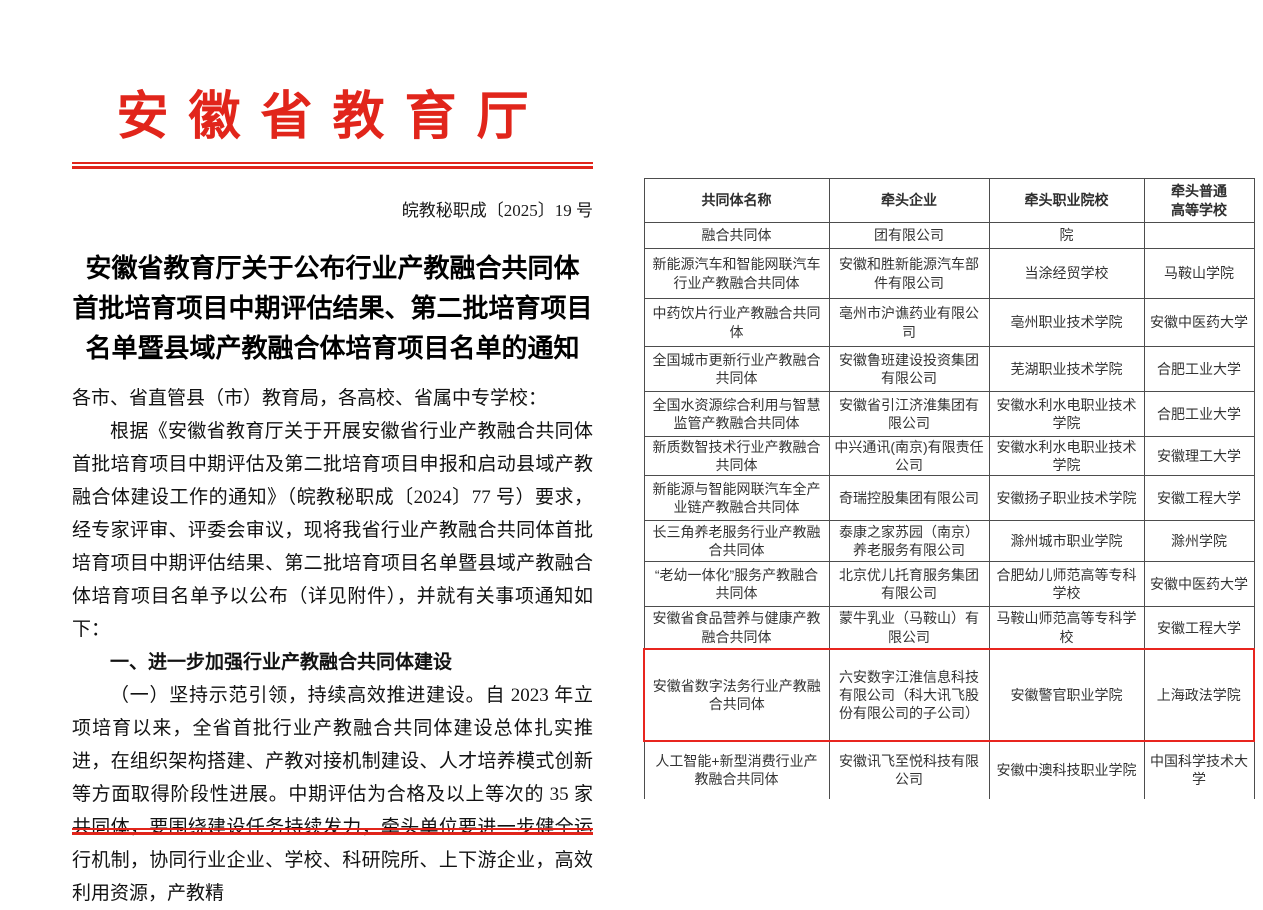  What do you see at coordinates (1199, 694) in the screenshot?
I see `cell-lead-university: 上海政法学院` at bounding box center [1199, 694].